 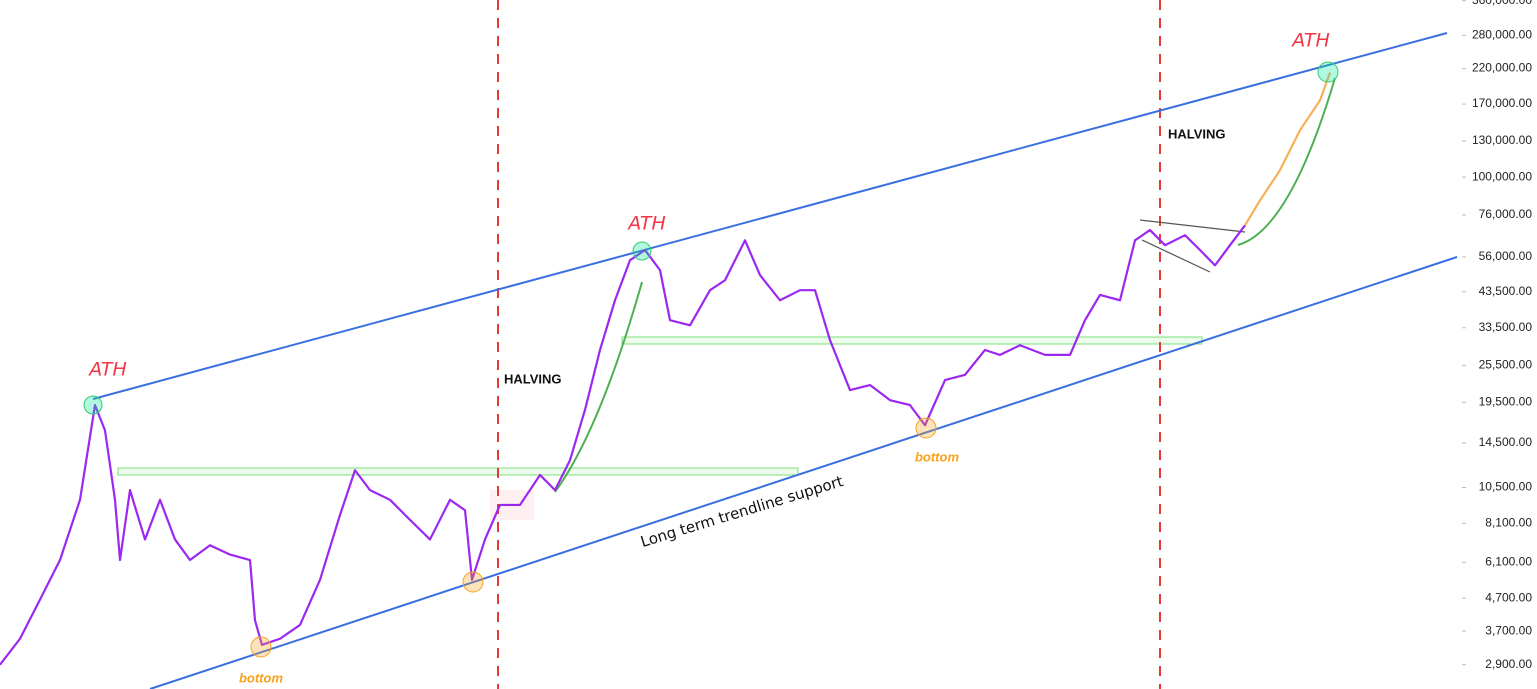 I want to click on y-tick-label: 6,100.00, so click(x=1508, y=561).